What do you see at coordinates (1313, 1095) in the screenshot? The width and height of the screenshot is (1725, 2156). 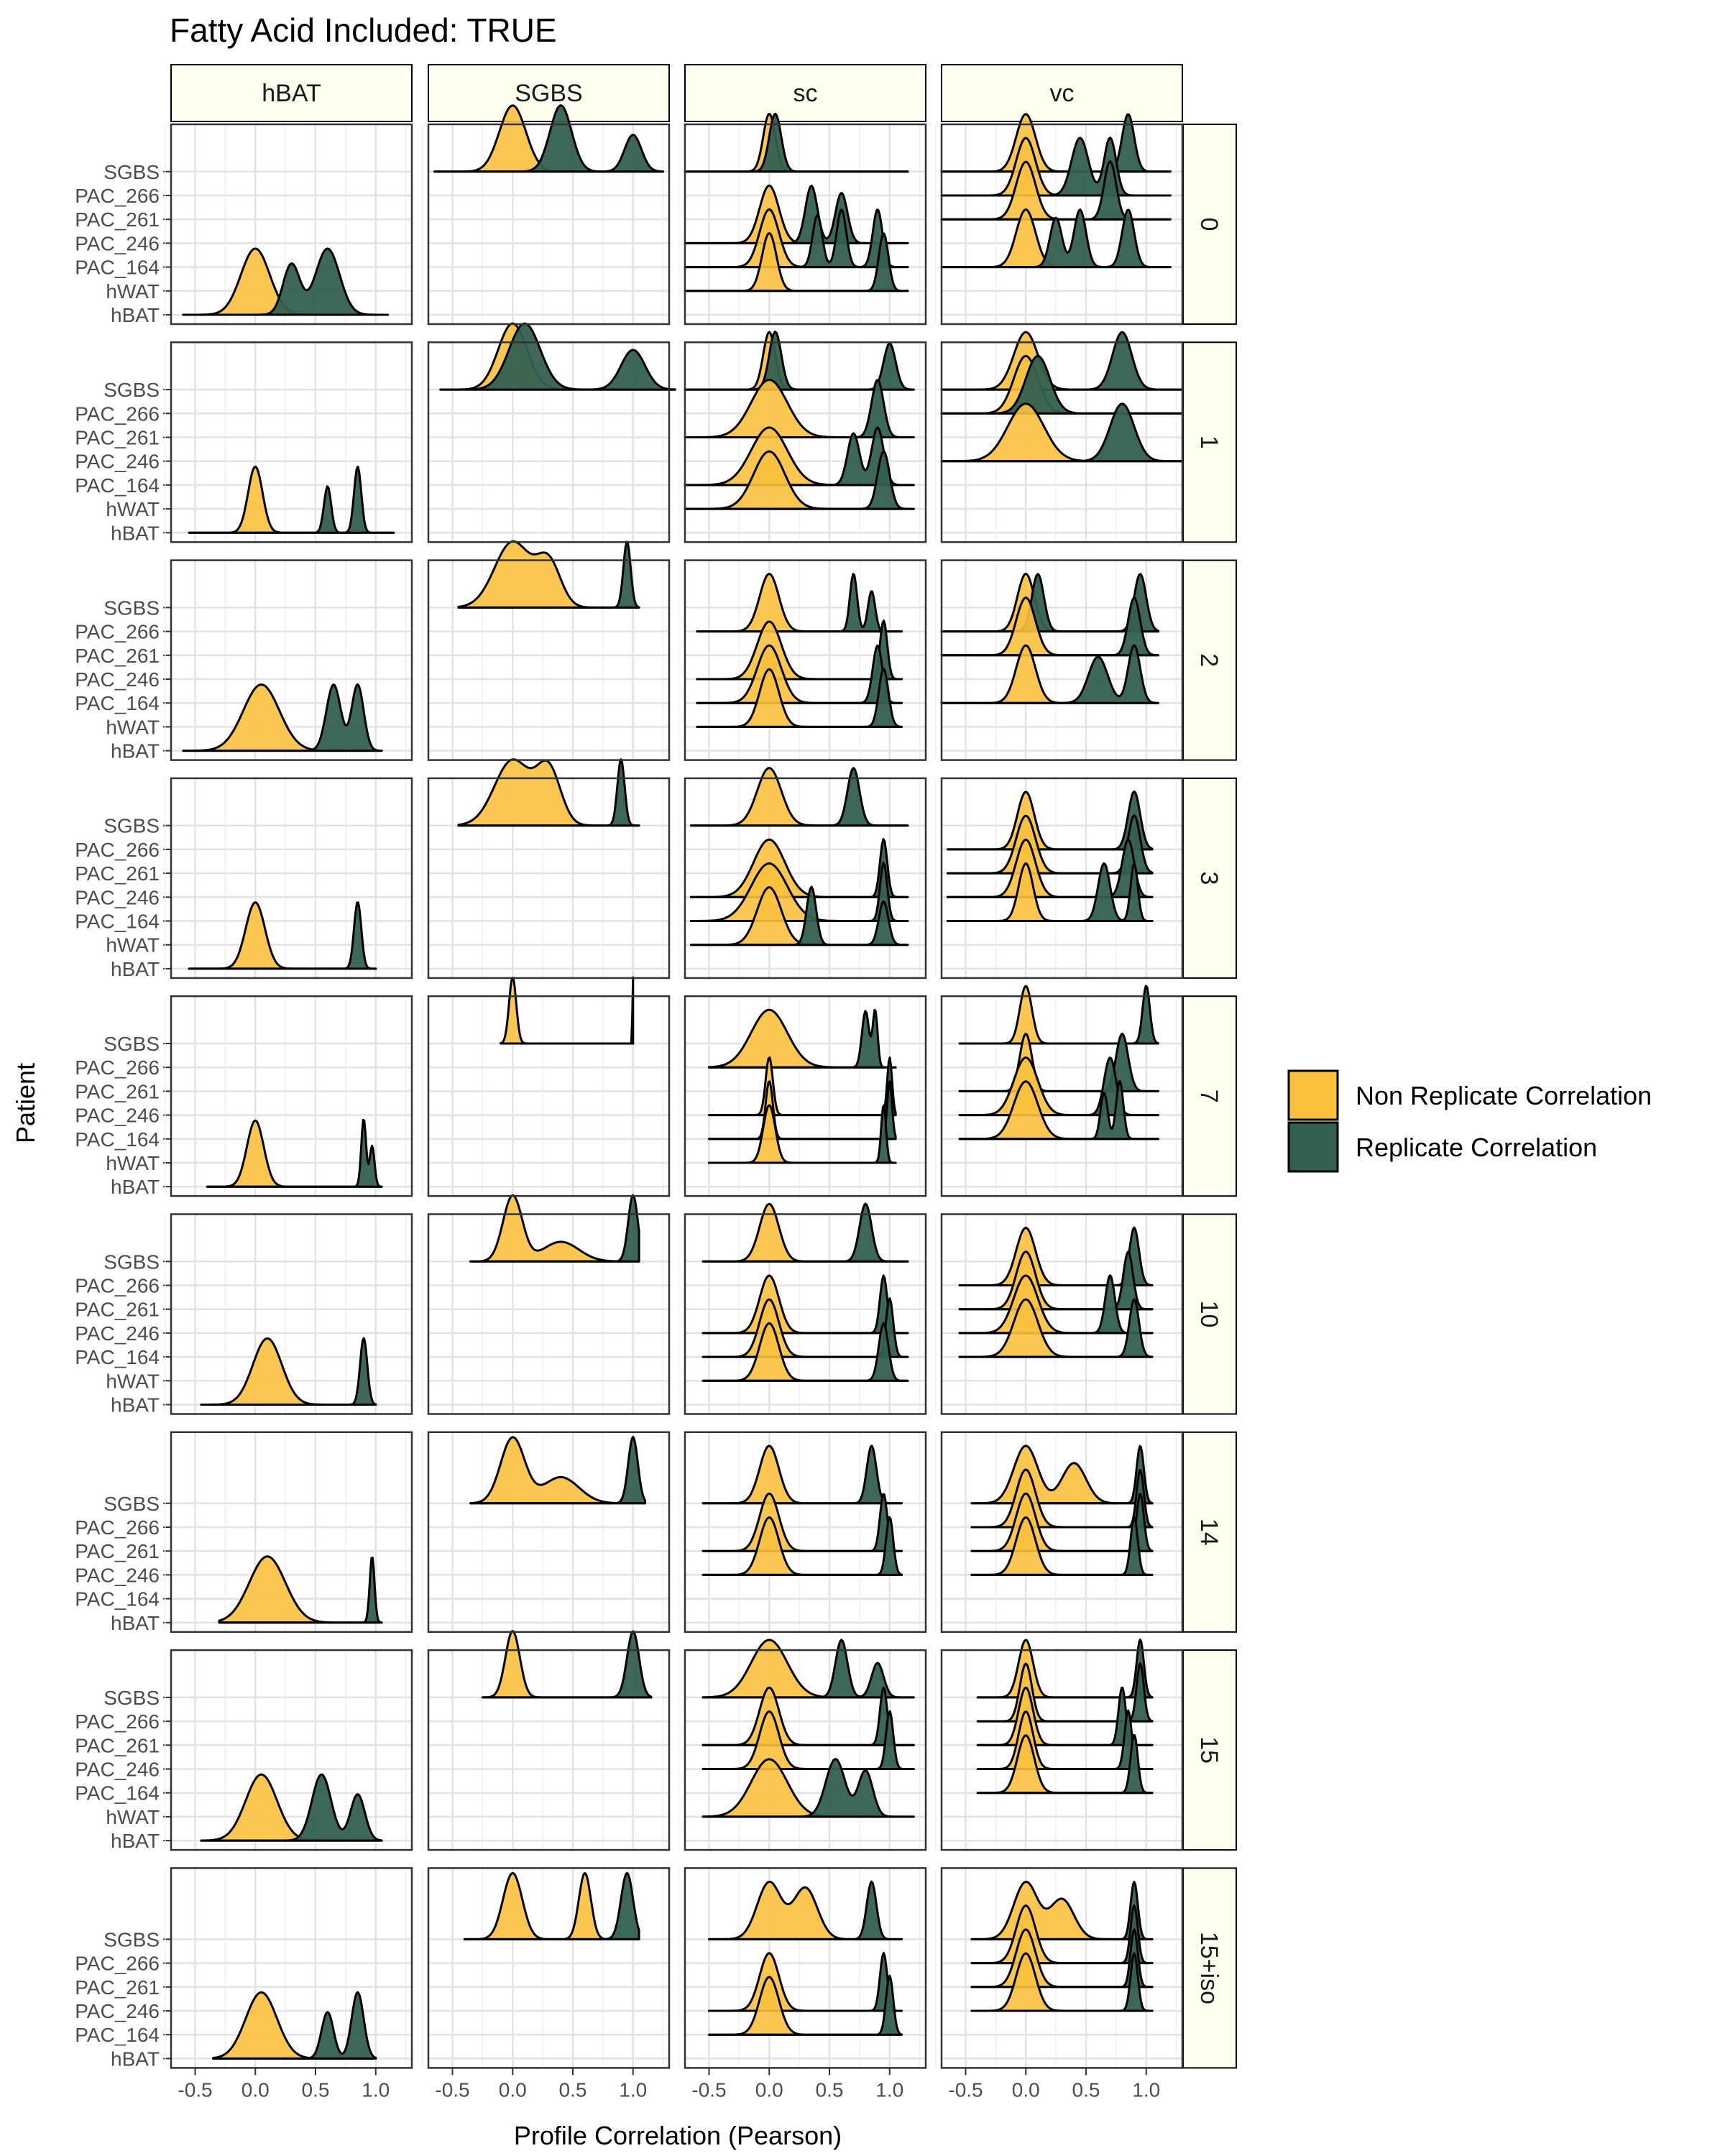 I see `legend-swatch-non-replicate` at bounding box center [1313, 1095].